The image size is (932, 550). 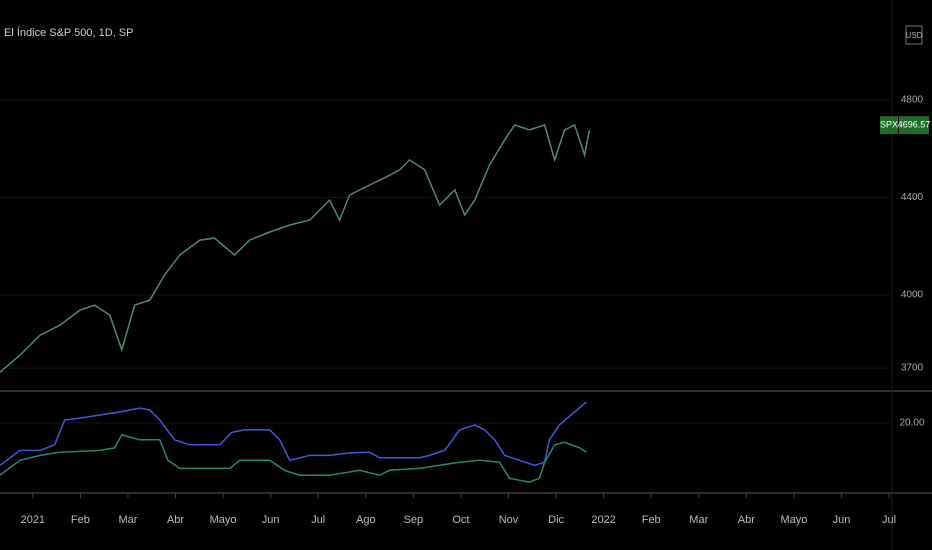 What do you see at coordinates (414, 520) in the screenshot?
I see `x-tick-label: Sep` at bounding box center [414, 520].